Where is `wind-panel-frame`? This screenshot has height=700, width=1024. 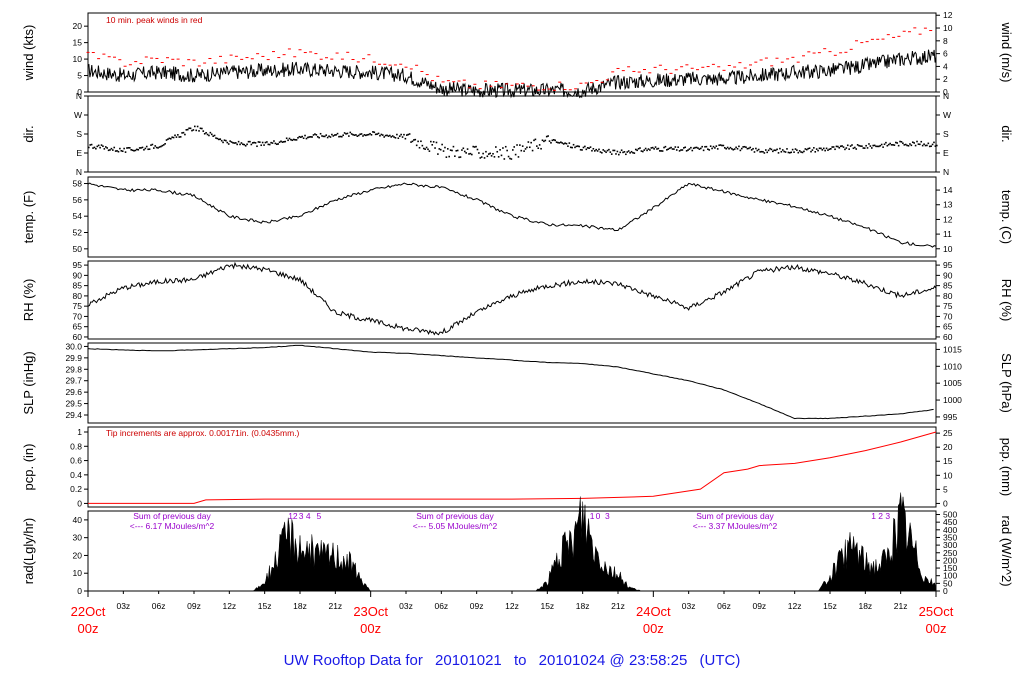
wind-panel-frame is located at coordinates (512, 52).